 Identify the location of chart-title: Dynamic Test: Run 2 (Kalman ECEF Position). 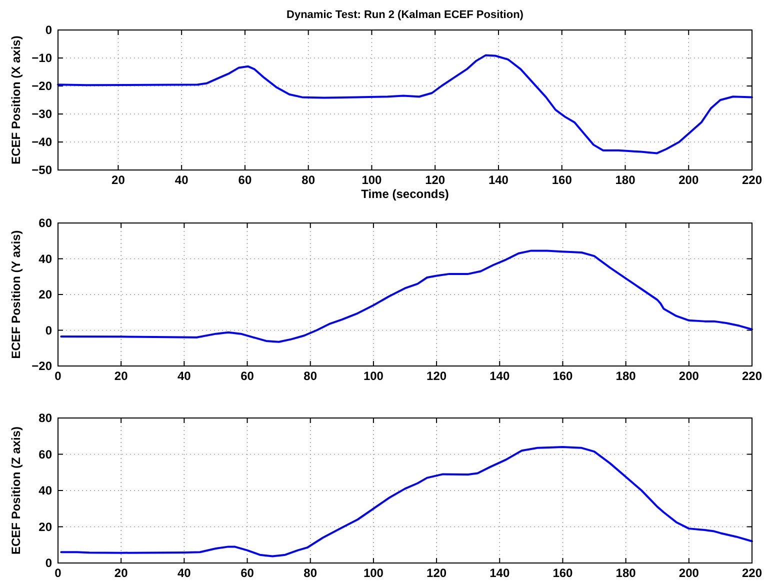
(405, 15).